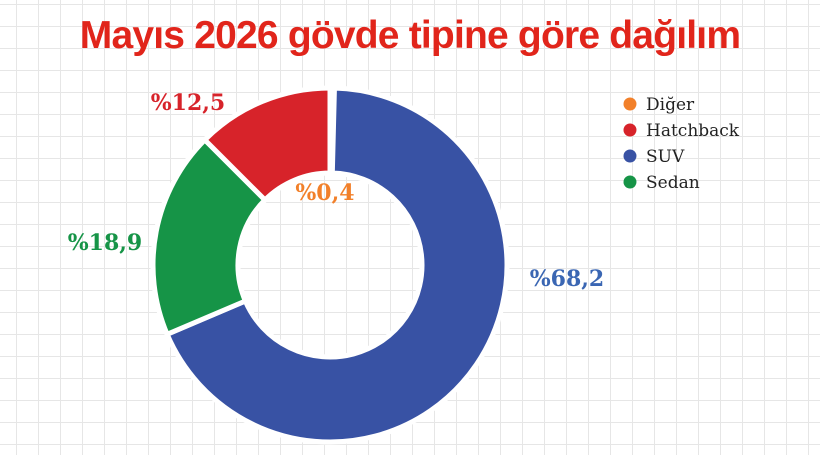 The height and width of the screenshot is (455, 820). Describe the element at coordinates (209, 237) in the screenshot. I see `slice-sedan` at that location.